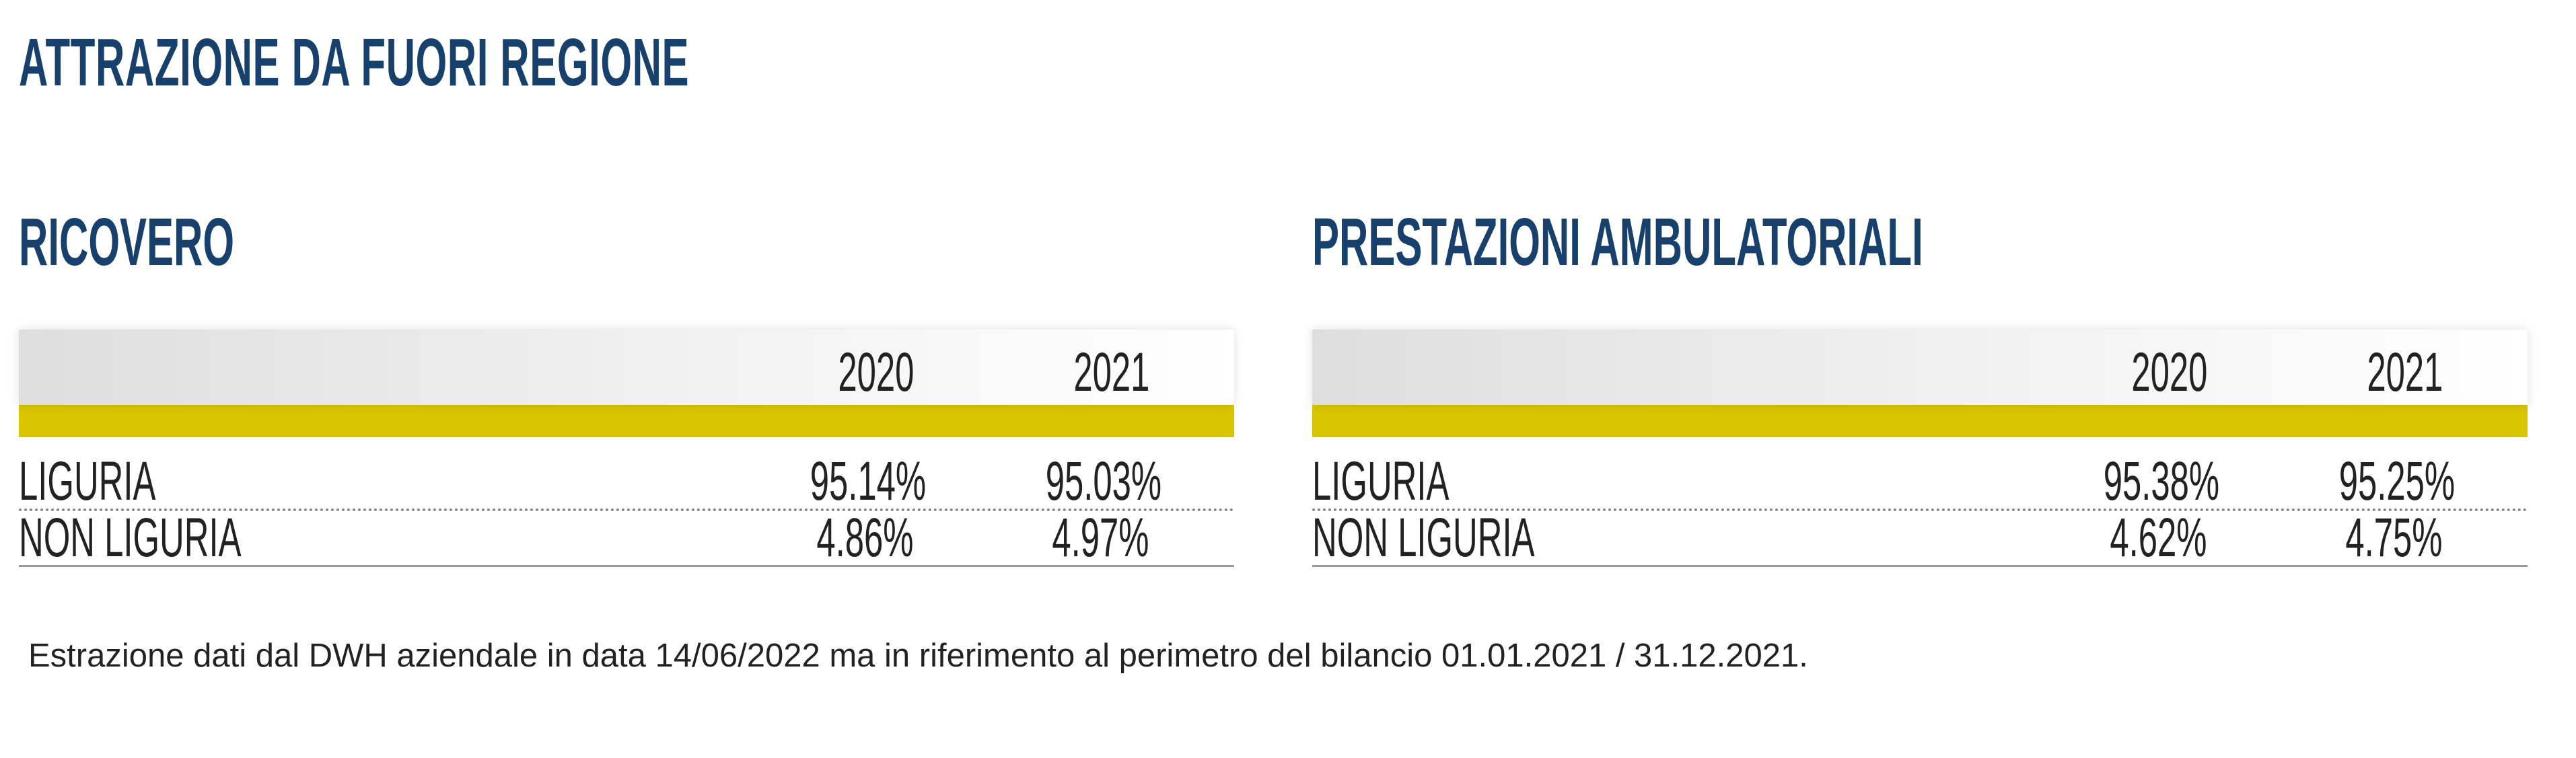 Image resolution: width=2576 pixels, height=758 pixels. What do you see at coordinates (2397, 481) in the screenshot?
I see `cell-2021: 95.25%` at bounding box center [2397, 481].